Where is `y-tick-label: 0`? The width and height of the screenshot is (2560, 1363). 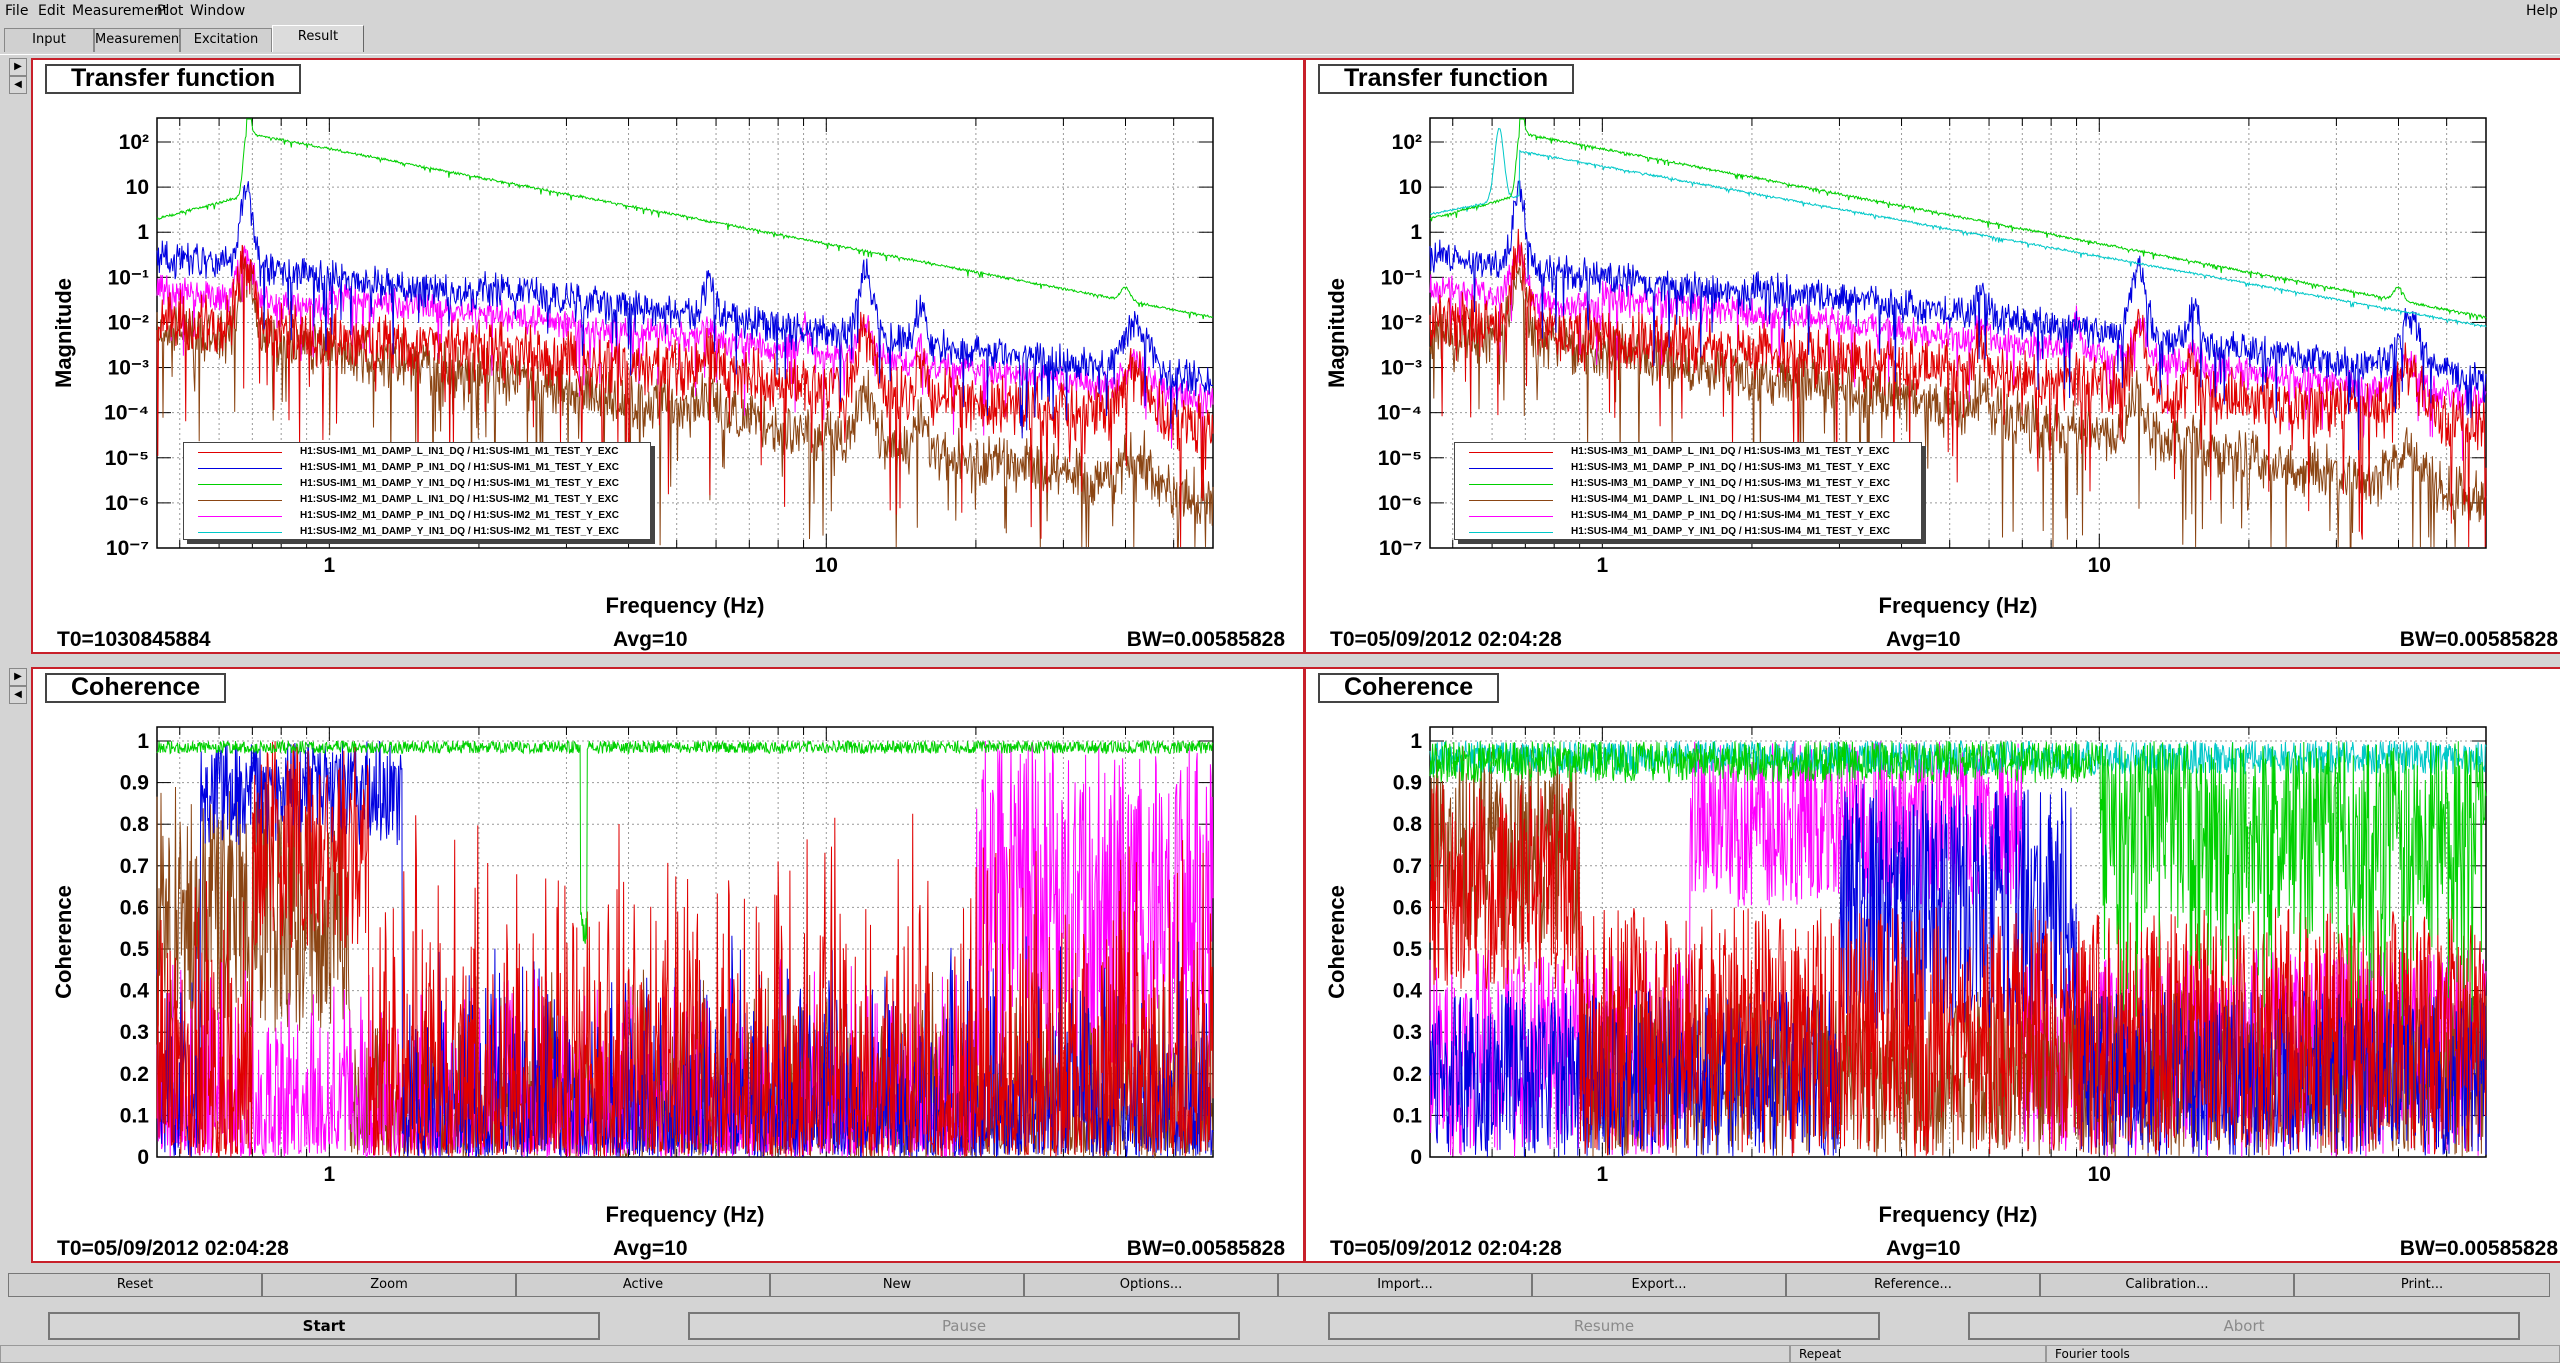
y-tick-label: 0 is located at coordinates (1416, 1157).